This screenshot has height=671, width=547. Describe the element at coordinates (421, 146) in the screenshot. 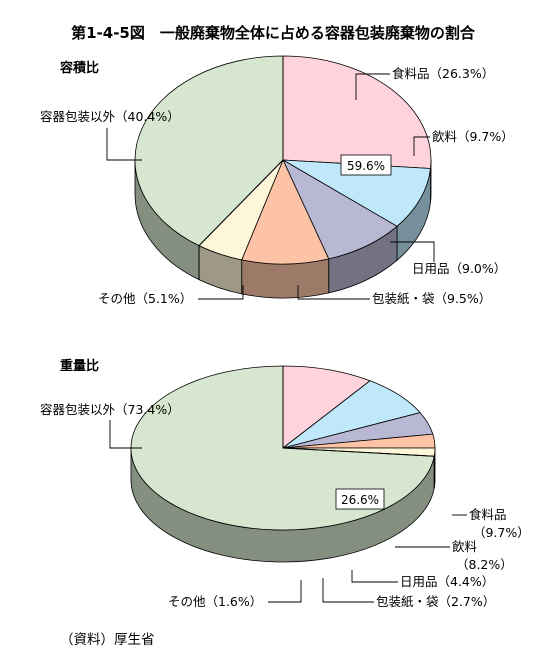

I see `leader-line-飲料` at that location.